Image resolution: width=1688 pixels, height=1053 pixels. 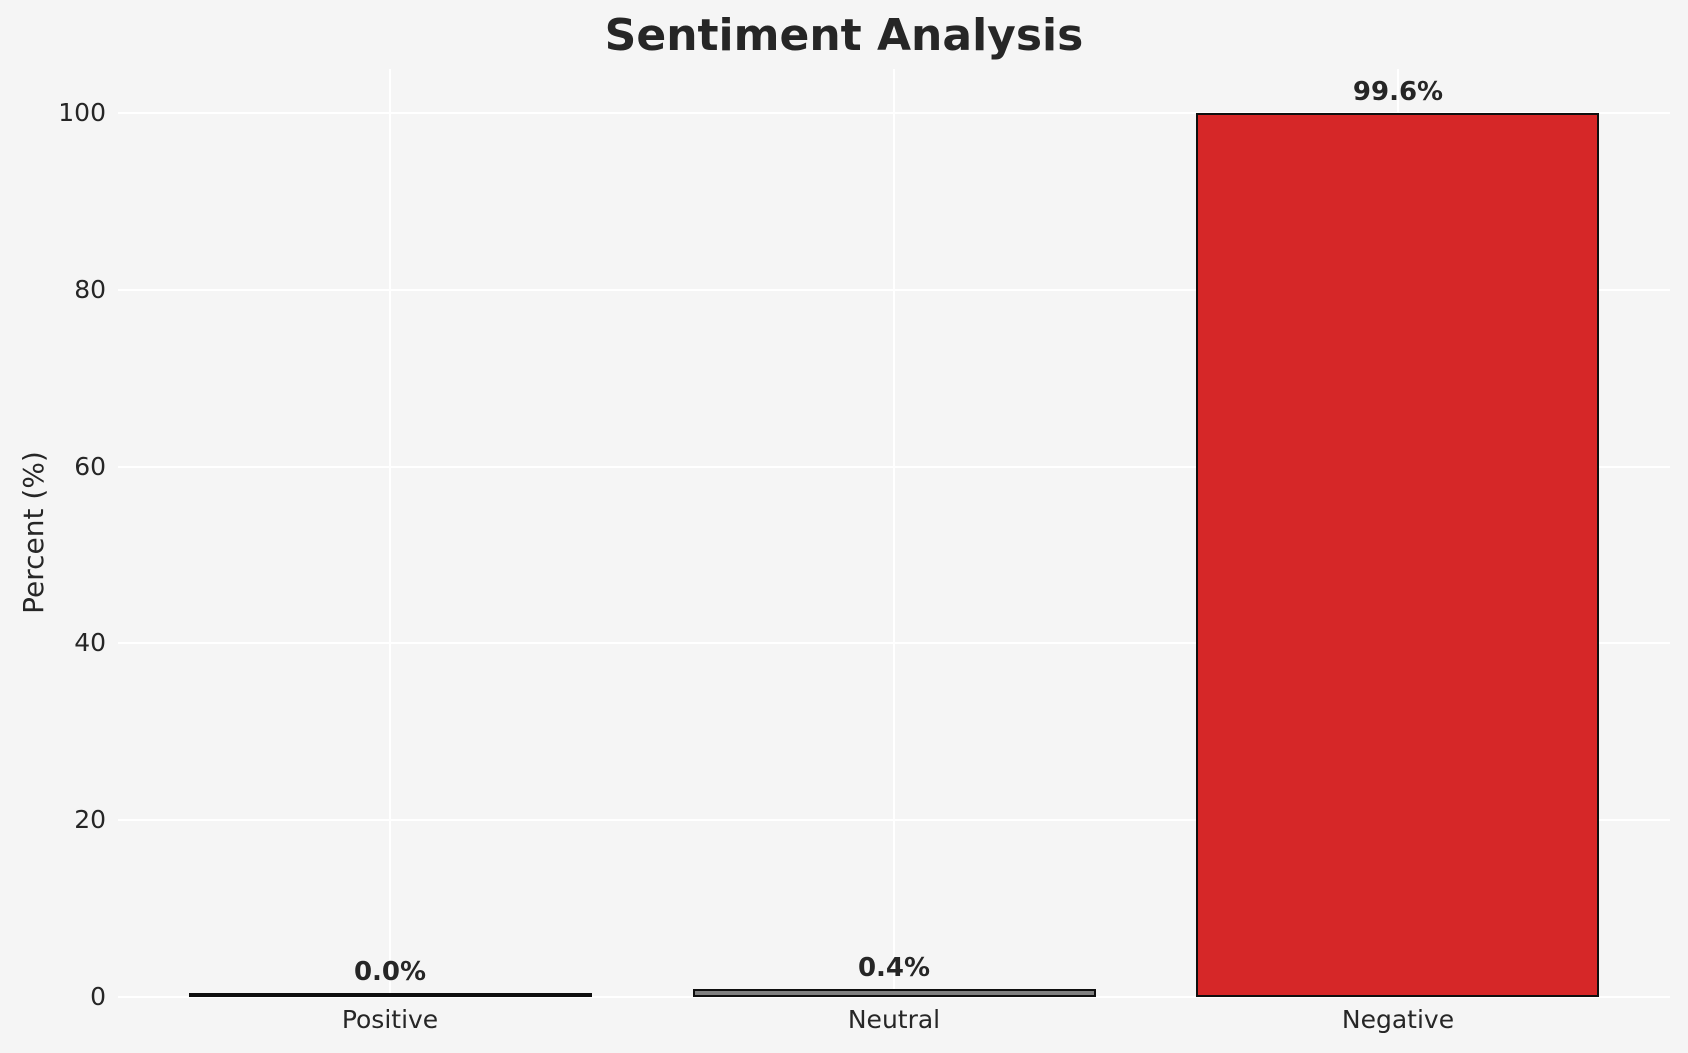 I want to click on x-tick-label-neutral: Neutral, so click(x=894, y=1019).